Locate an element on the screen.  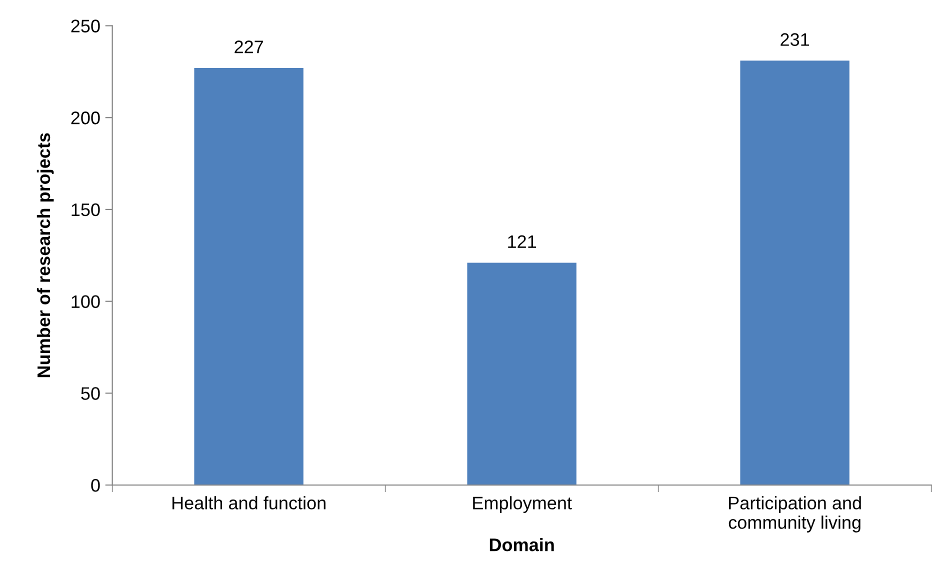
x-tick-label: Participation and community living is located at coordinates (794, 514).